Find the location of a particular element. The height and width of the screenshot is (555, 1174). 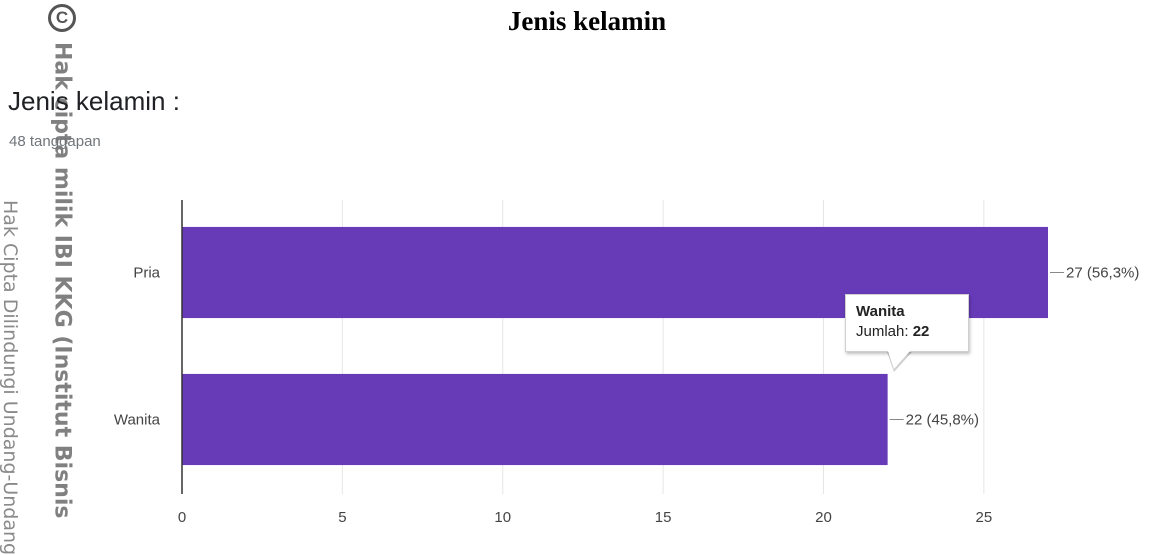

x-tick-label: 20 is located at coordinates (823, 517).